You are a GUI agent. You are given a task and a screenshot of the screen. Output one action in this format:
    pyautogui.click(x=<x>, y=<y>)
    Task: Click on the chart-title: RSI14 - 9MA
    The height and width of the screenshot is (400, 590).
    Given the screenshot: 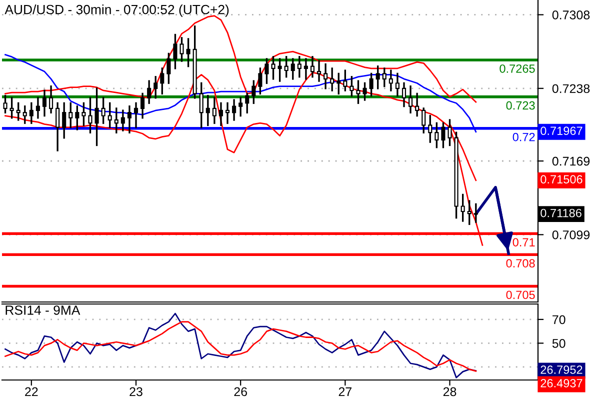 What is the action you would take?
    pyautogui.click(x=43, y=310)
    